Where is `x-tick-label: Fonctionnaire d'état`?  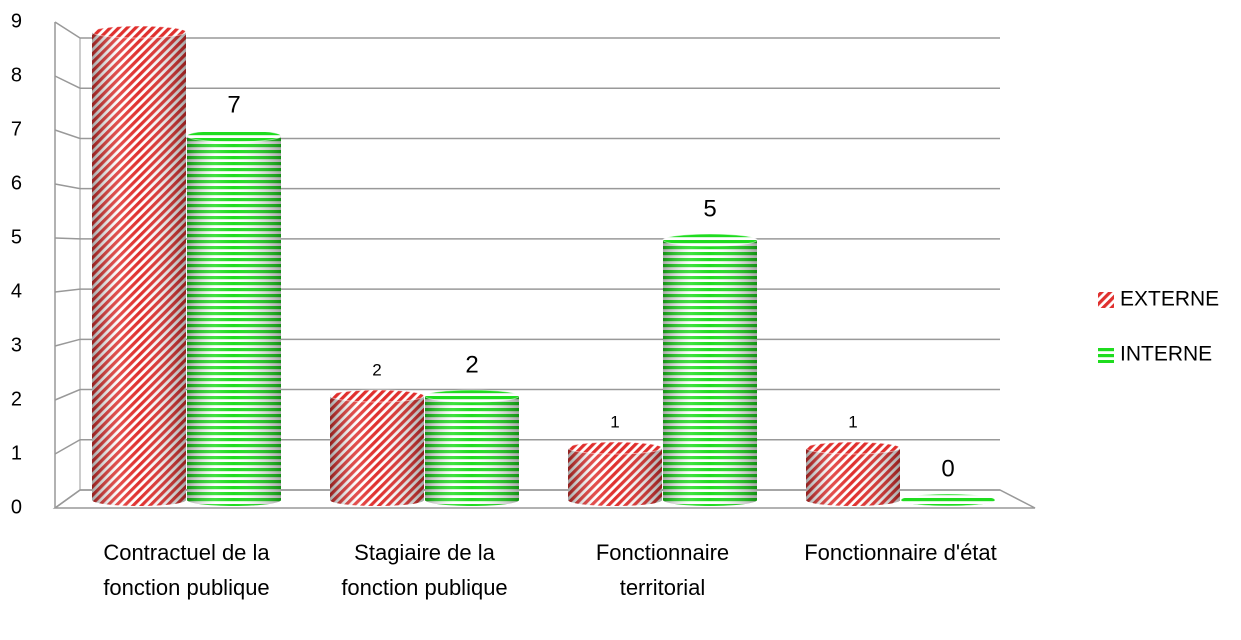
x-tick-label: Fonctionnaire d'état is located at coordinates (900, 552).